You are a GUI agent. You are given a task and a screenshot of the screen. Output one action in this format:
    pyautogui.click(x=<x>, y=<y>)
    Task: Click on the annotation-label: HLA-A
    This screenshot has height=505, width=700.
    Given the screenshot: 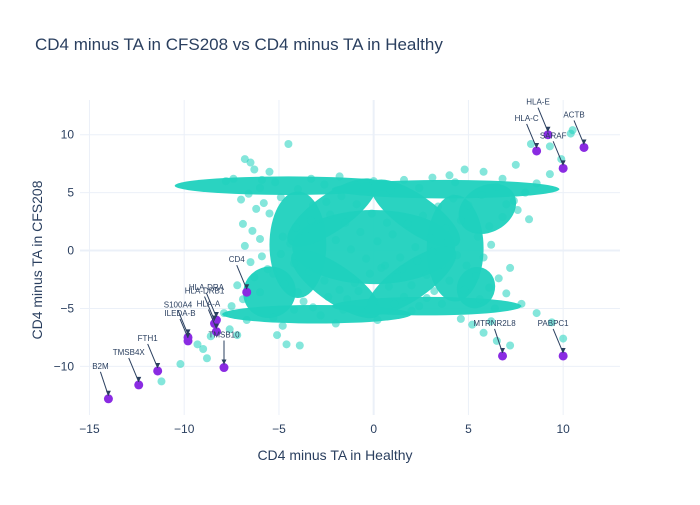 What is the action you would take?
    pyautogui.click(x=209, y=304)
    